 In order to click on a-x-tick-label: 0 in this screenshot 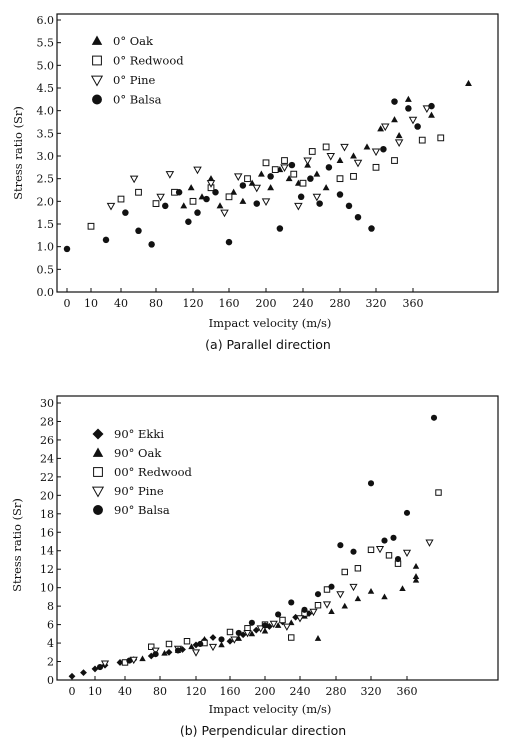, I will do `click(67, 303)`.